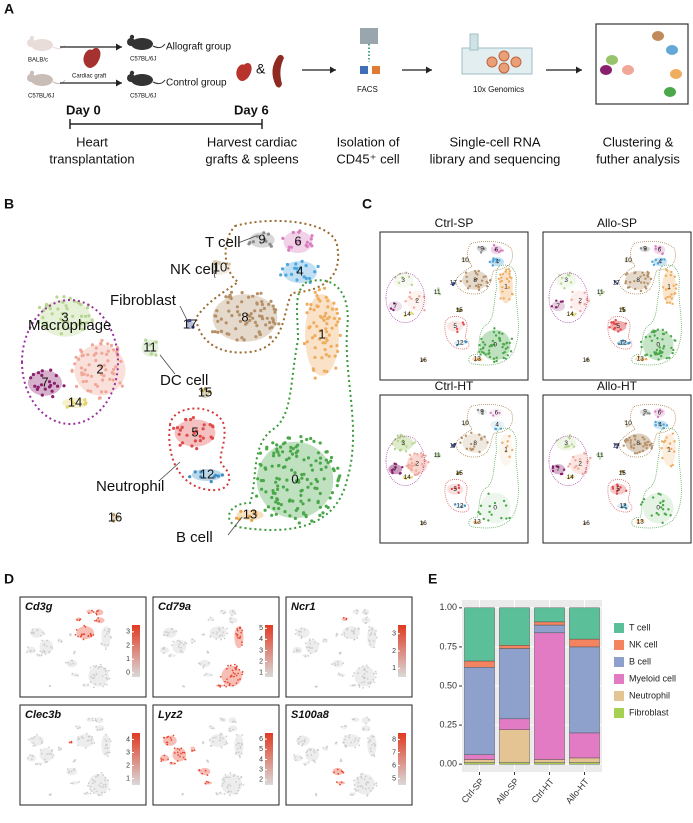 Image resolution: width=693 pixels, height=823 pixels. I want to click on cell-type-label: NK cell, so click(194, 269).